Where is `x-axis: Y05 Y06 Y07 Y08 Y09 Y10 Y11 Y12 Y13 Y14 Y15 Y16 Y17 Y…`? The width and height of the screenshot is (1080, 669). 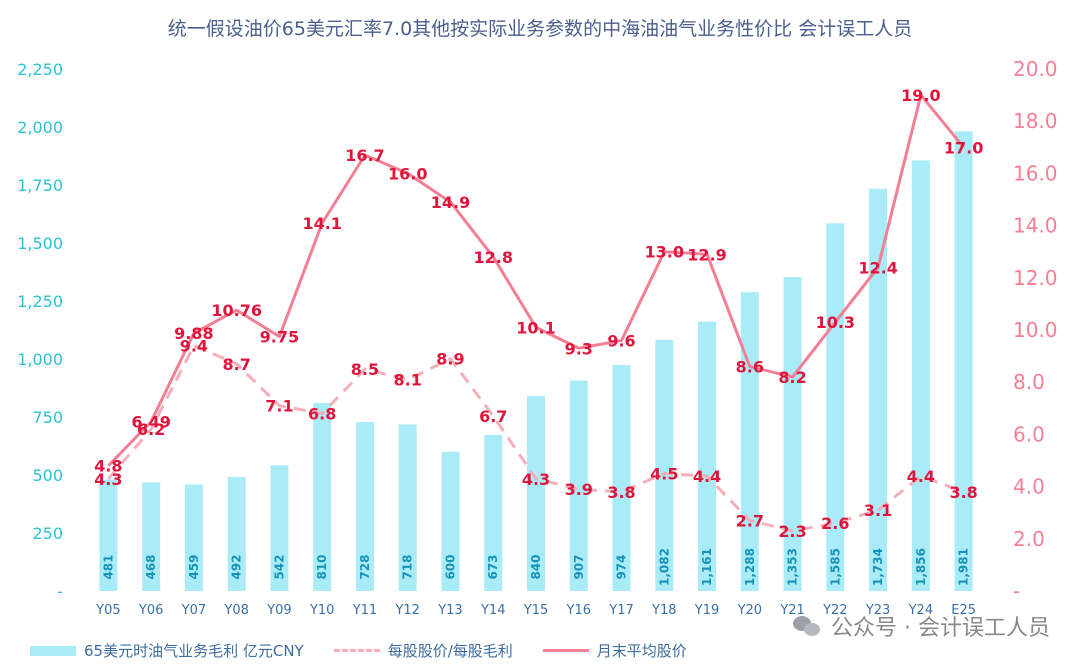
x-axis: Y05 Y06 Y07 Y08 Y09 Y10 Y11 Y12 Y13 Y14 Y15 Y16 Y17 Y… is located at coordinates (535, 610).